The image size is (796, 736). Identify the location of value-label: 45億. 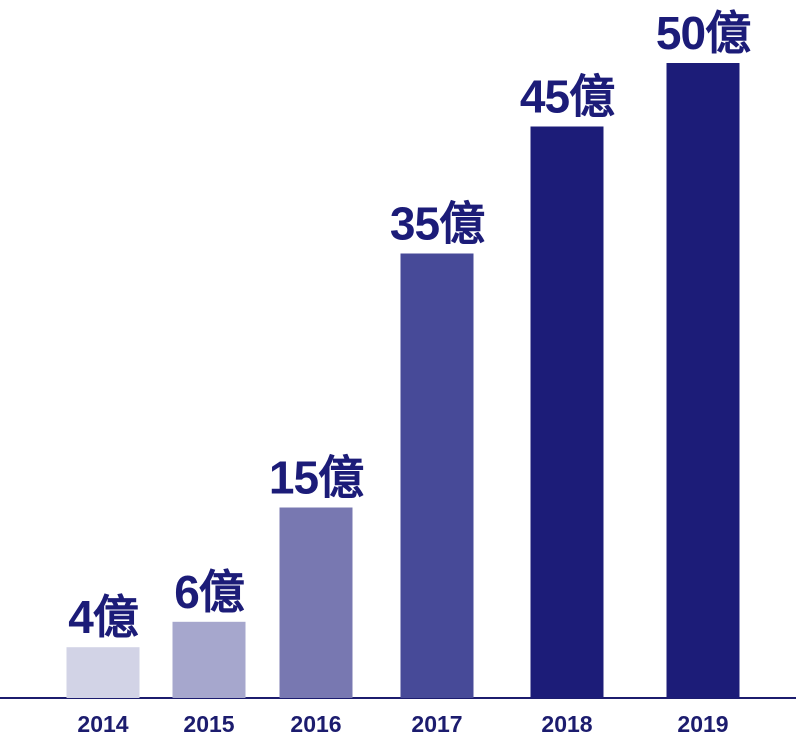
(567, 97).